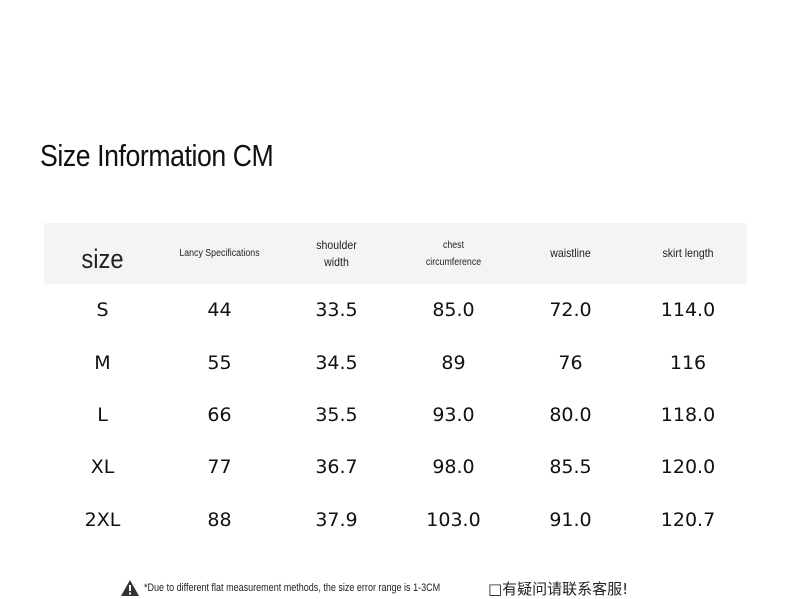 The height and width of the screenshot is (599, 790). What do you see at coordinates (102, 414) in the screenshot?
I see `table-cell: L` at bounding box center [102, 414].